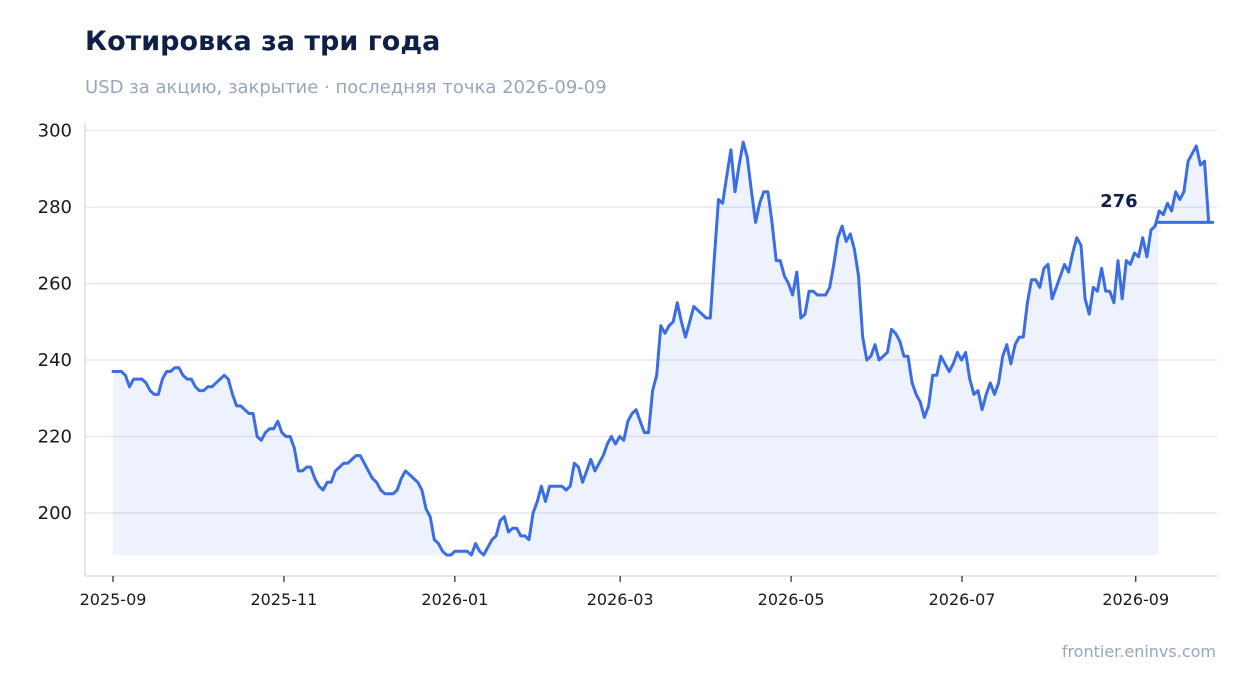 Image resolution: width=1247 pixels, height=693 pixels. What do you see at coordinates (55, 131) in the screenshot?
I see `y-tick-label-300: 300` at bounding box center [55, 131].